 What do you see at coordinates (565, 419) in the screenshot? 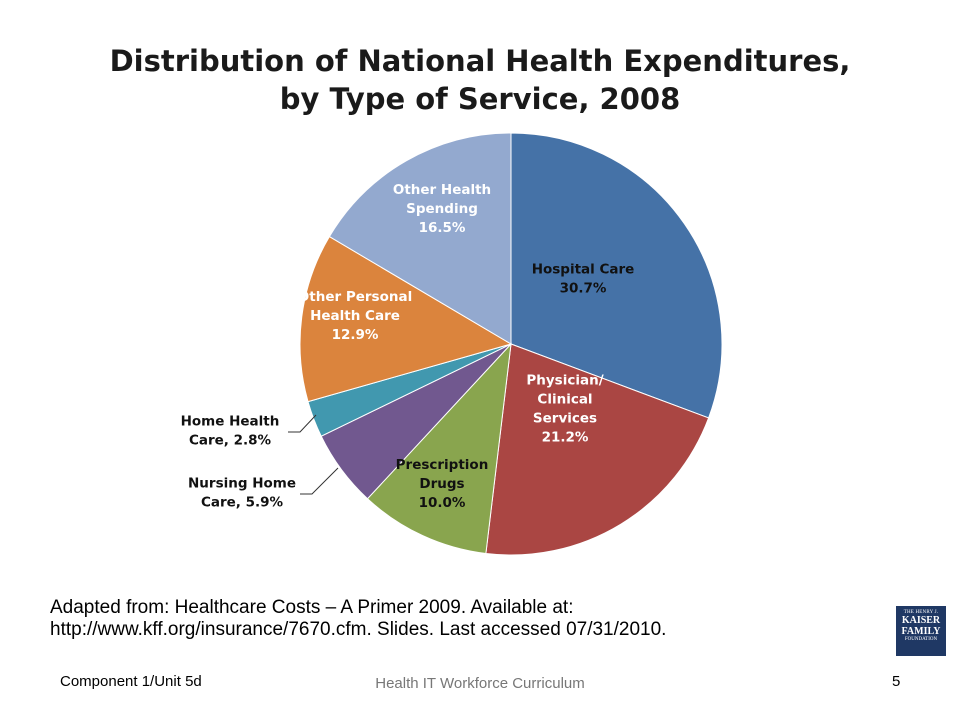
I see `slice-label-line: Services` at bounding box center [565, 419].